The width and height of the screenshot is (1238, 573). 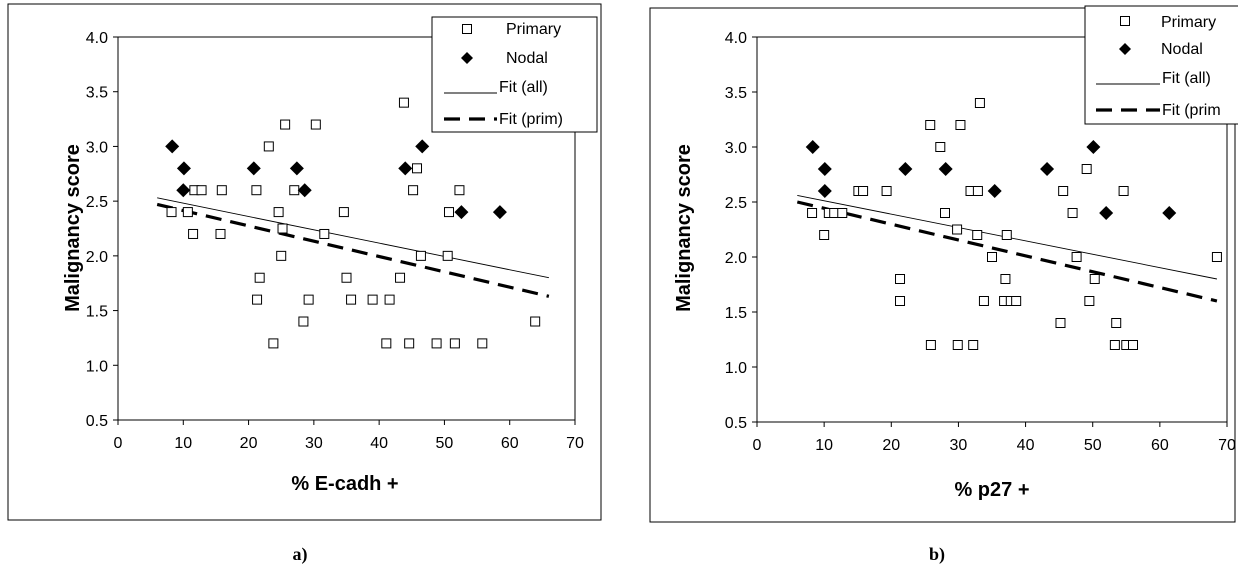 I want to click on chart-a-x-tick-label: 10, so click(x=183, y=443).